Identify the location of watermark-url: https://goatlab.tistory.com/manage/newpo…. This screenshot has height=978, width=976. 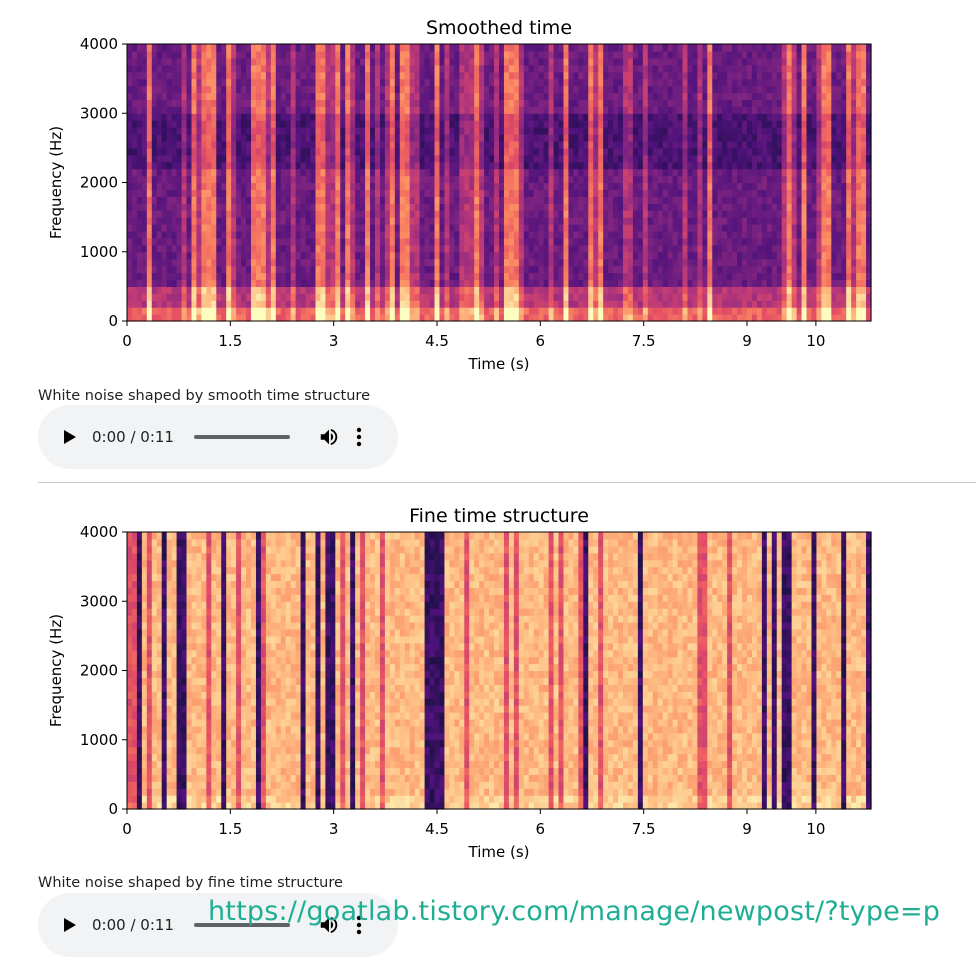
(574, 911).